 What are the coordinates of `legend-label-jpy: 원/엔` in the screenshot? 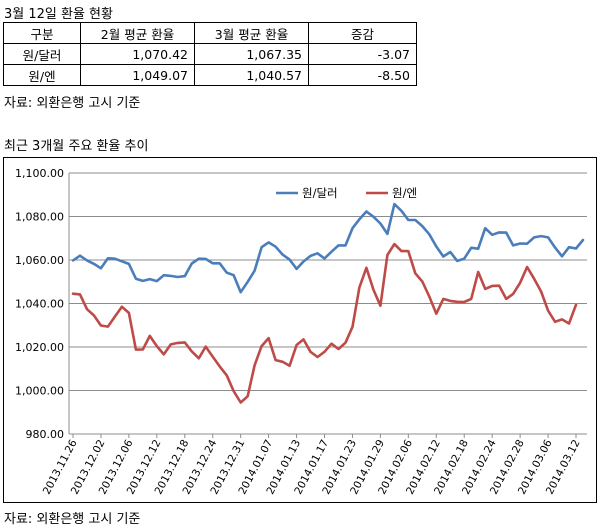 It's located at (404, 193).